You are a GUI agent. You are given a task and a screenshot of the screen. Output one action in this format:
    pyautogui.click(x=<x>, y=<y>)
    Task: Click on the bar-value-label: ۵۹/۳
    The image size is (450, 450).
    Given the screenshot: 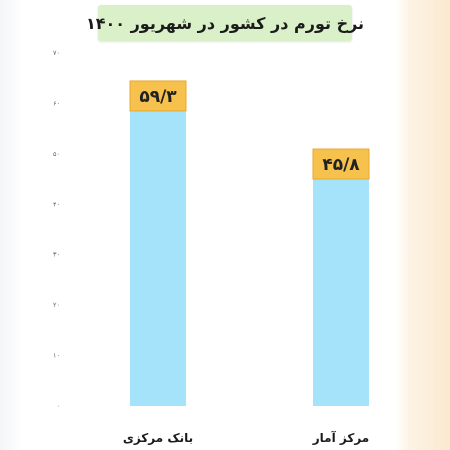 What is the action you would take?
    pyautogui.click(x=158, y=97)
    